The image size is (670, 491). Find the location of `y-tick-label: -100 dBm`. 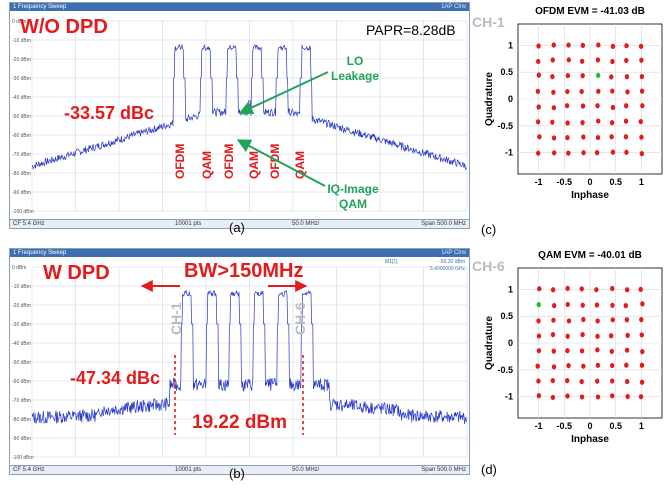

y-tick-label: -100 dBm is located at coordinates (23, 212).